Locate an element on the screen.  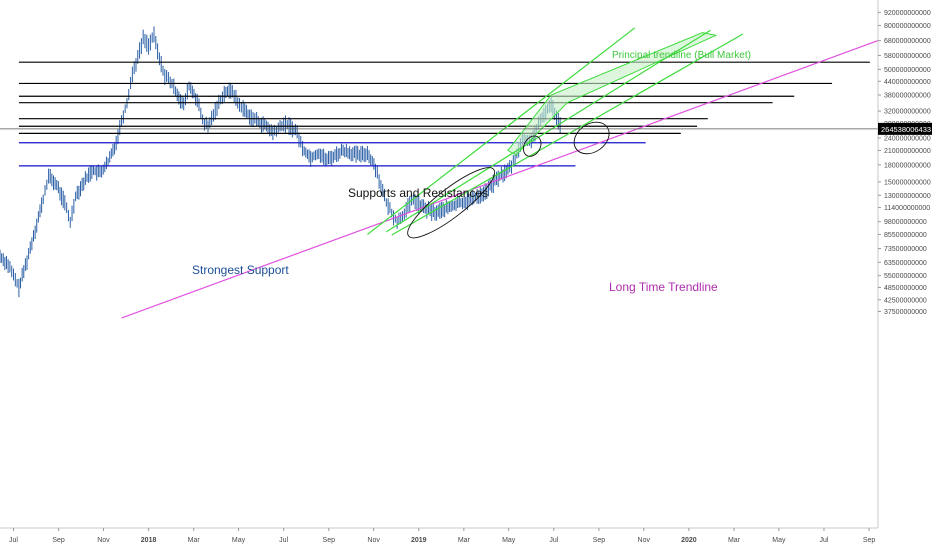
y-tick-label: 920000000000 is located at coordinates (907, 13).